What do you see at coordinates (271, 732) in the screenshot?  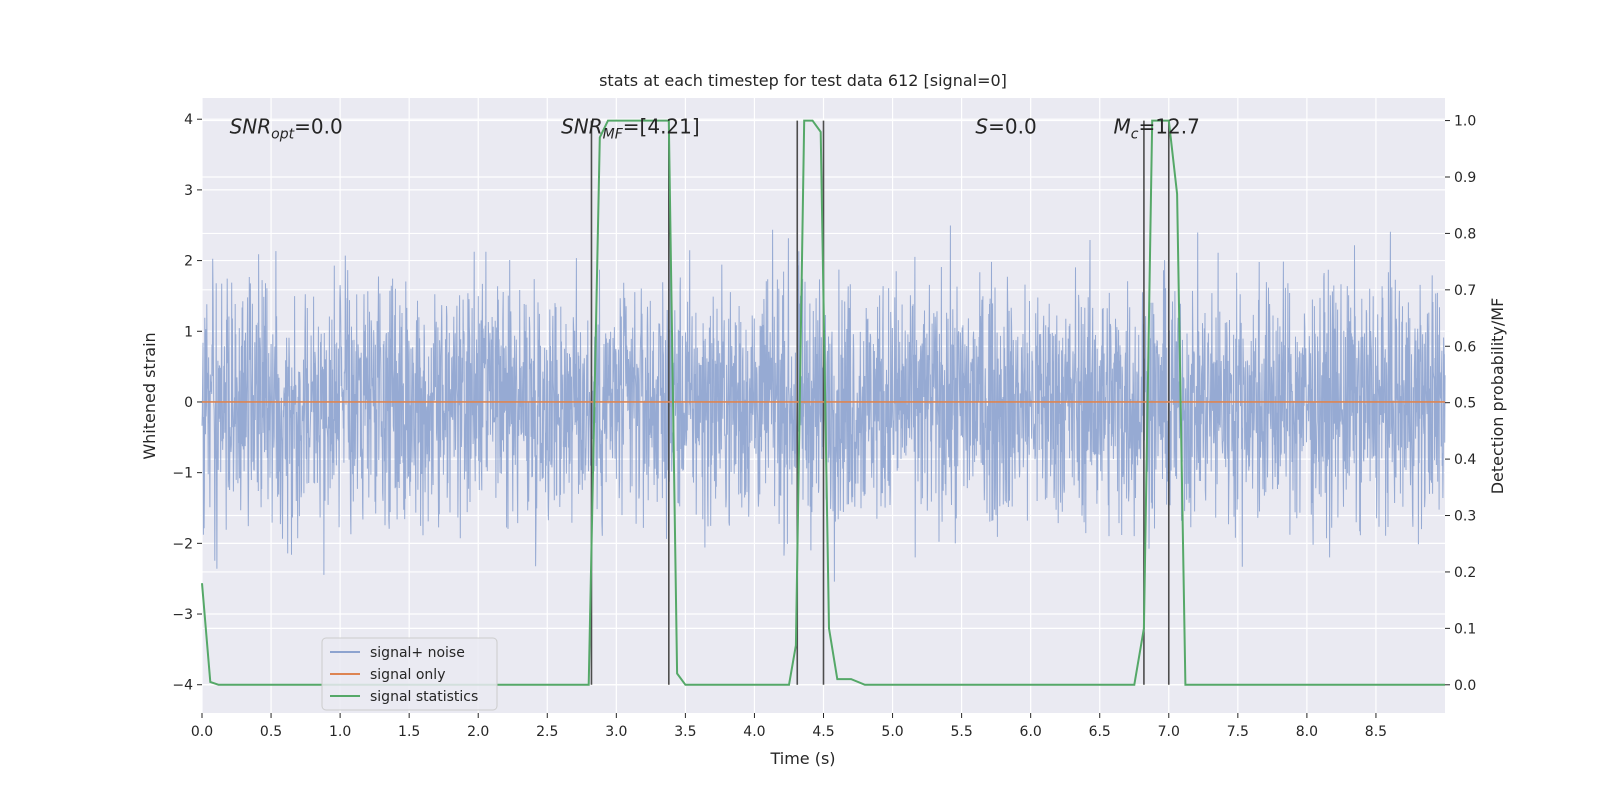 I see `x-tick-label: 0.5` at bounding box center [271, 732].